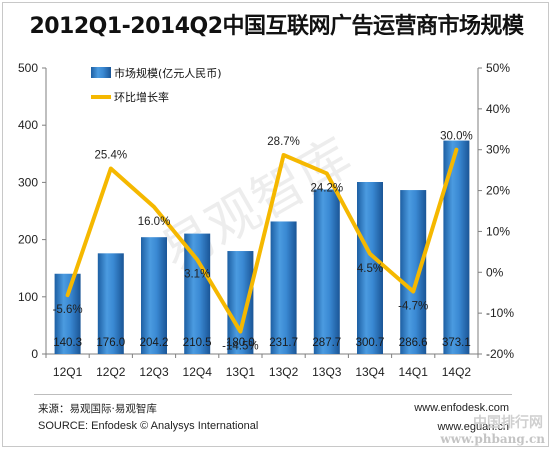 This screenshot has width=553, height=451. Describe the element at coordinates (197, 275) in the screenshot. I see `line-value-label: 3.1%` at that location.